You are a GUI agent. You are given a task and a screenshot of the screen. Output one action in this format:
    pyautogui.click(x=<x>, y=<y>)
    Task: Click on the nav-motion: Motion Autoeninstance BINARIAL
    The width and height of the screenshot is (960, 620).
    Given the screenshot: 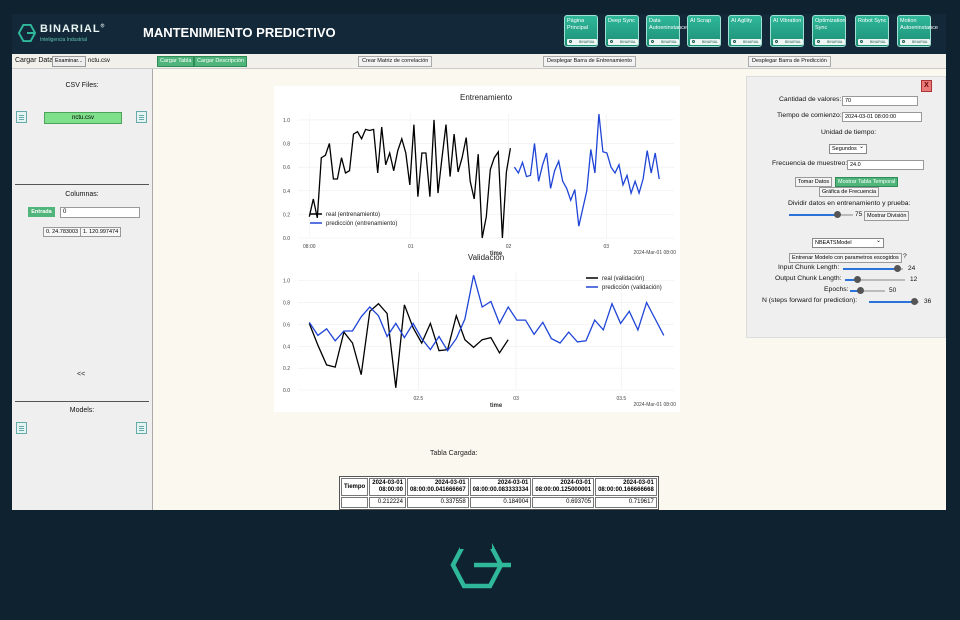 What is the action you would take?
    pyautogui.click(x=917, y=31)
    